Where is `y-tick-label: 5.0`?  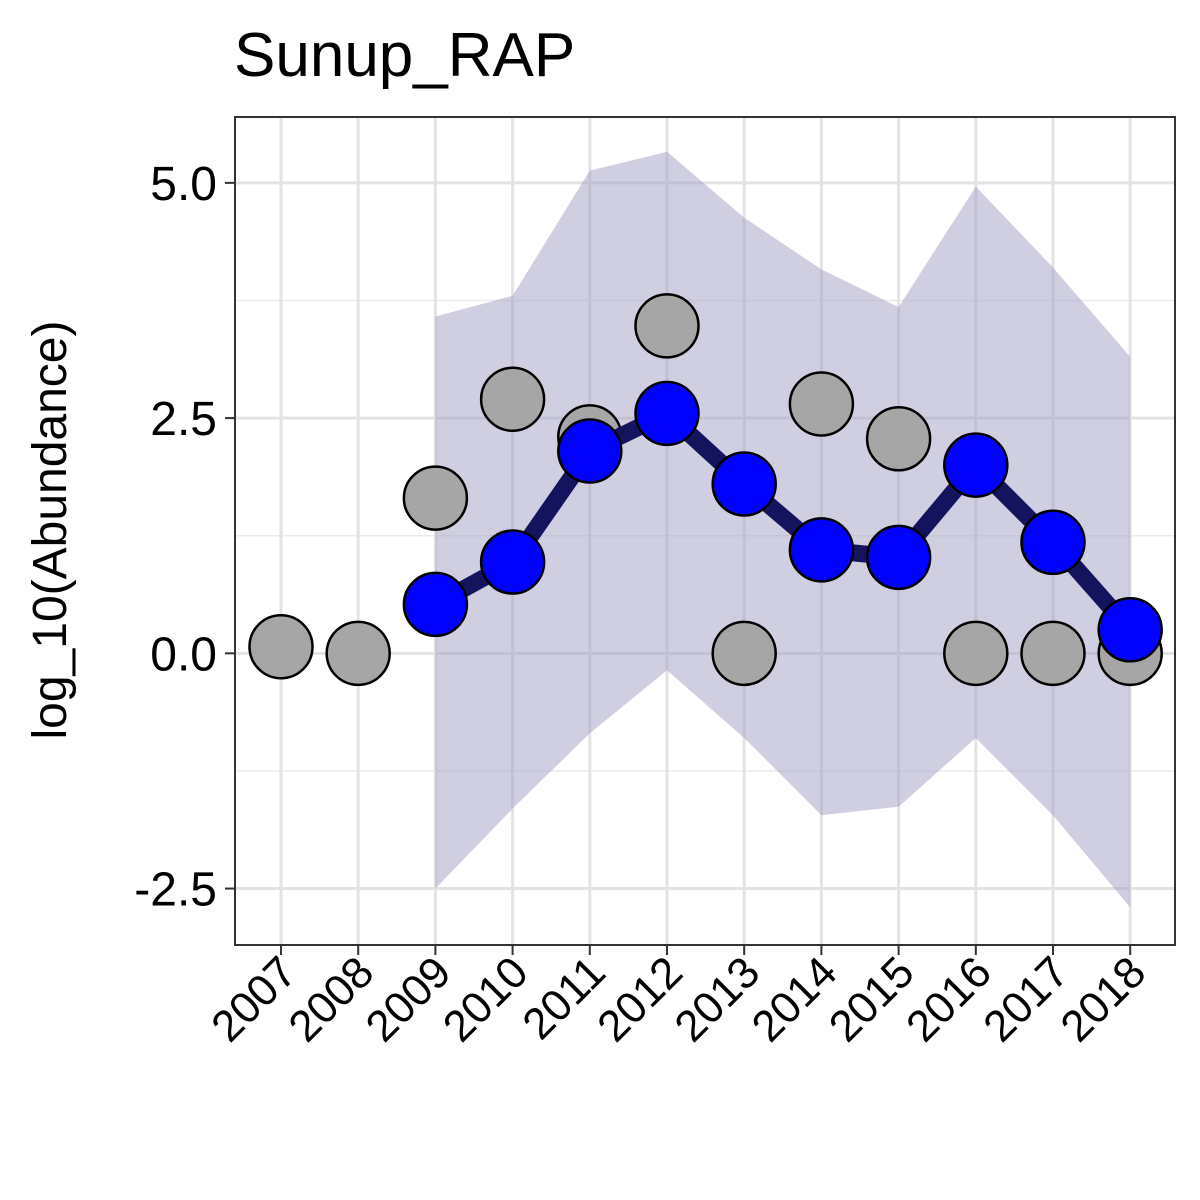 y-tick-label: 5.0 is located at coordinates (183, 184).